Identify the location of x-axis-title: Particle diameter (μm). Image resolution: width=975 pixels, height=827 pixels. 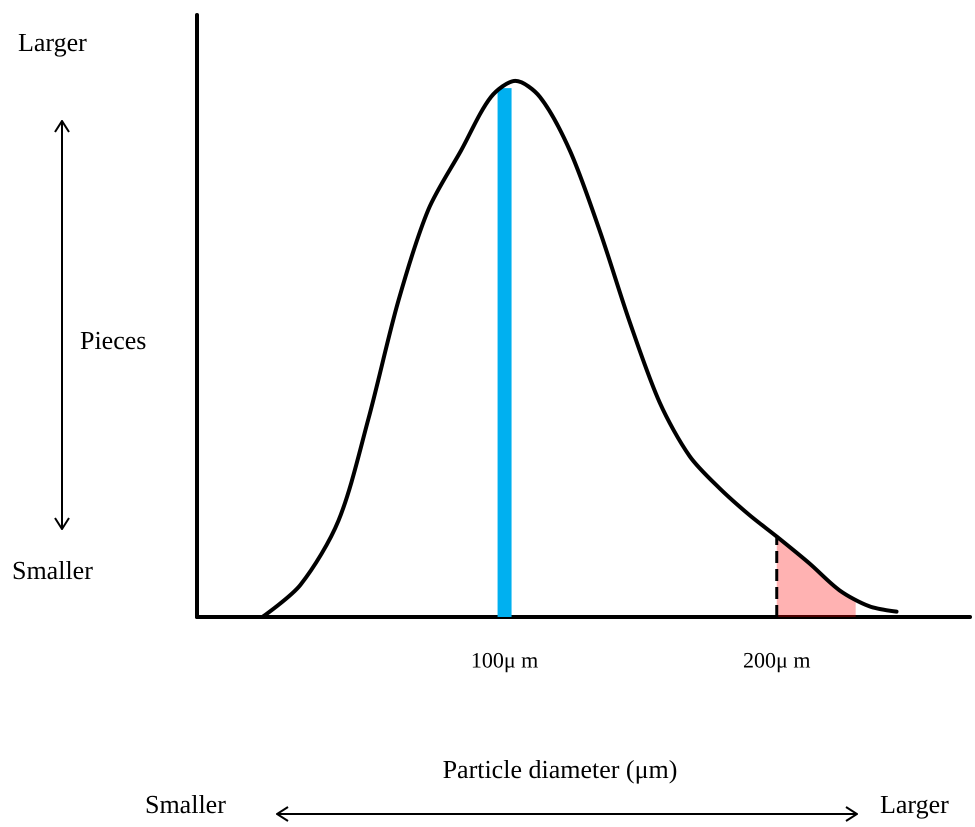
(560, 770).